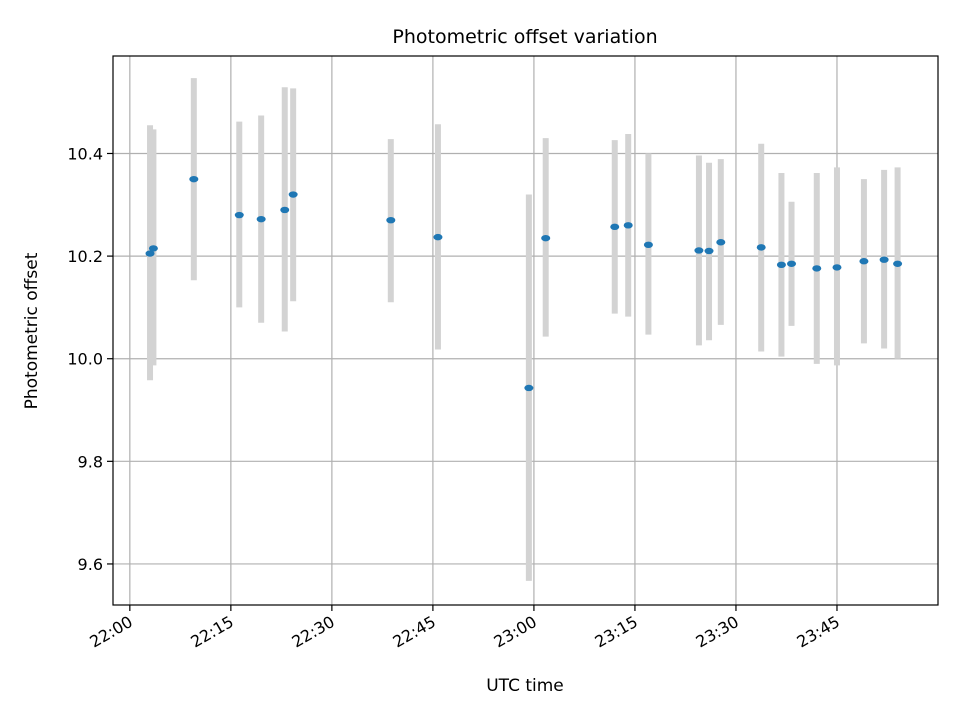 The width and height of the screenshot is (960, 720). I want to click on y-tick-label: 9.6, so click(90, 564).